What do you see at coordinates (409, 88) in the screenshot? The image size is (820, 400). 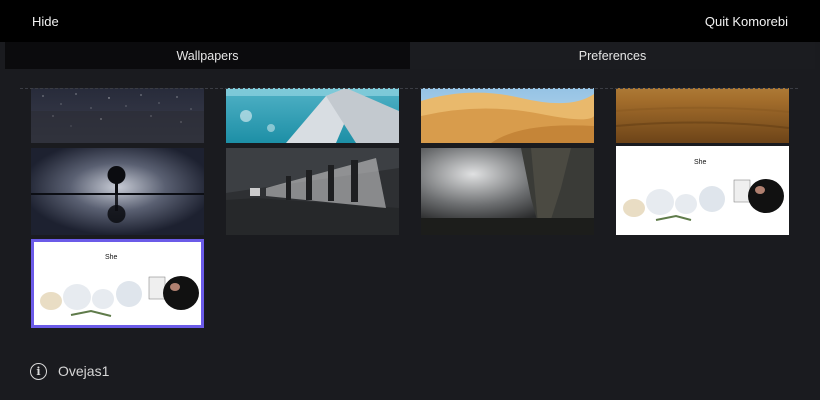 I see `grid-top-divider` at bounding box center [409, 88].